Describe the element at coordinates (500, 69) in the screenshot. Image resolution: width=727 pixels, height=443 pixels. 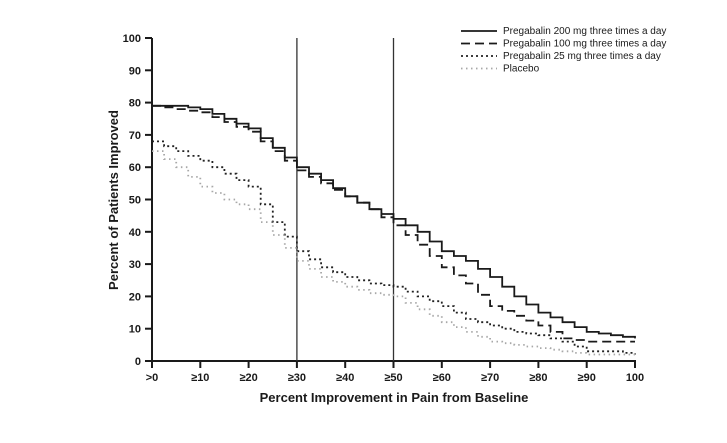
I see `legend-item-3: Placebo` at that location.